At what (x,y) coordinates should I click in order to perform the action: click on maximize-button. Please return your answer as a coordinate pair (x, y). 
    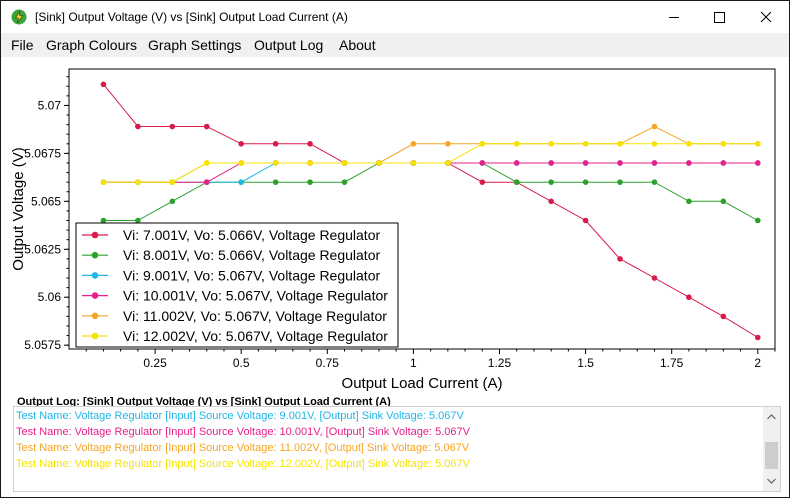
    Looking at the image, I should click on (720, 17).